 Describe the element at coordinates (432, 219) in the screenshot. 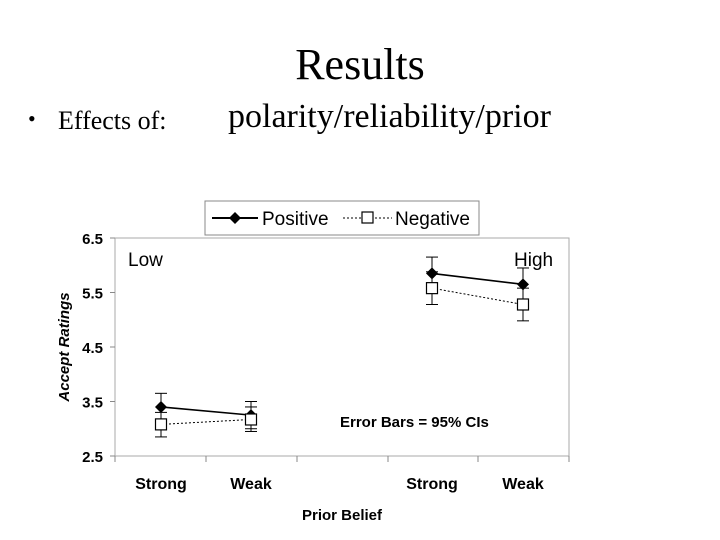

I see `legend-negative-label: Negative` at that location.